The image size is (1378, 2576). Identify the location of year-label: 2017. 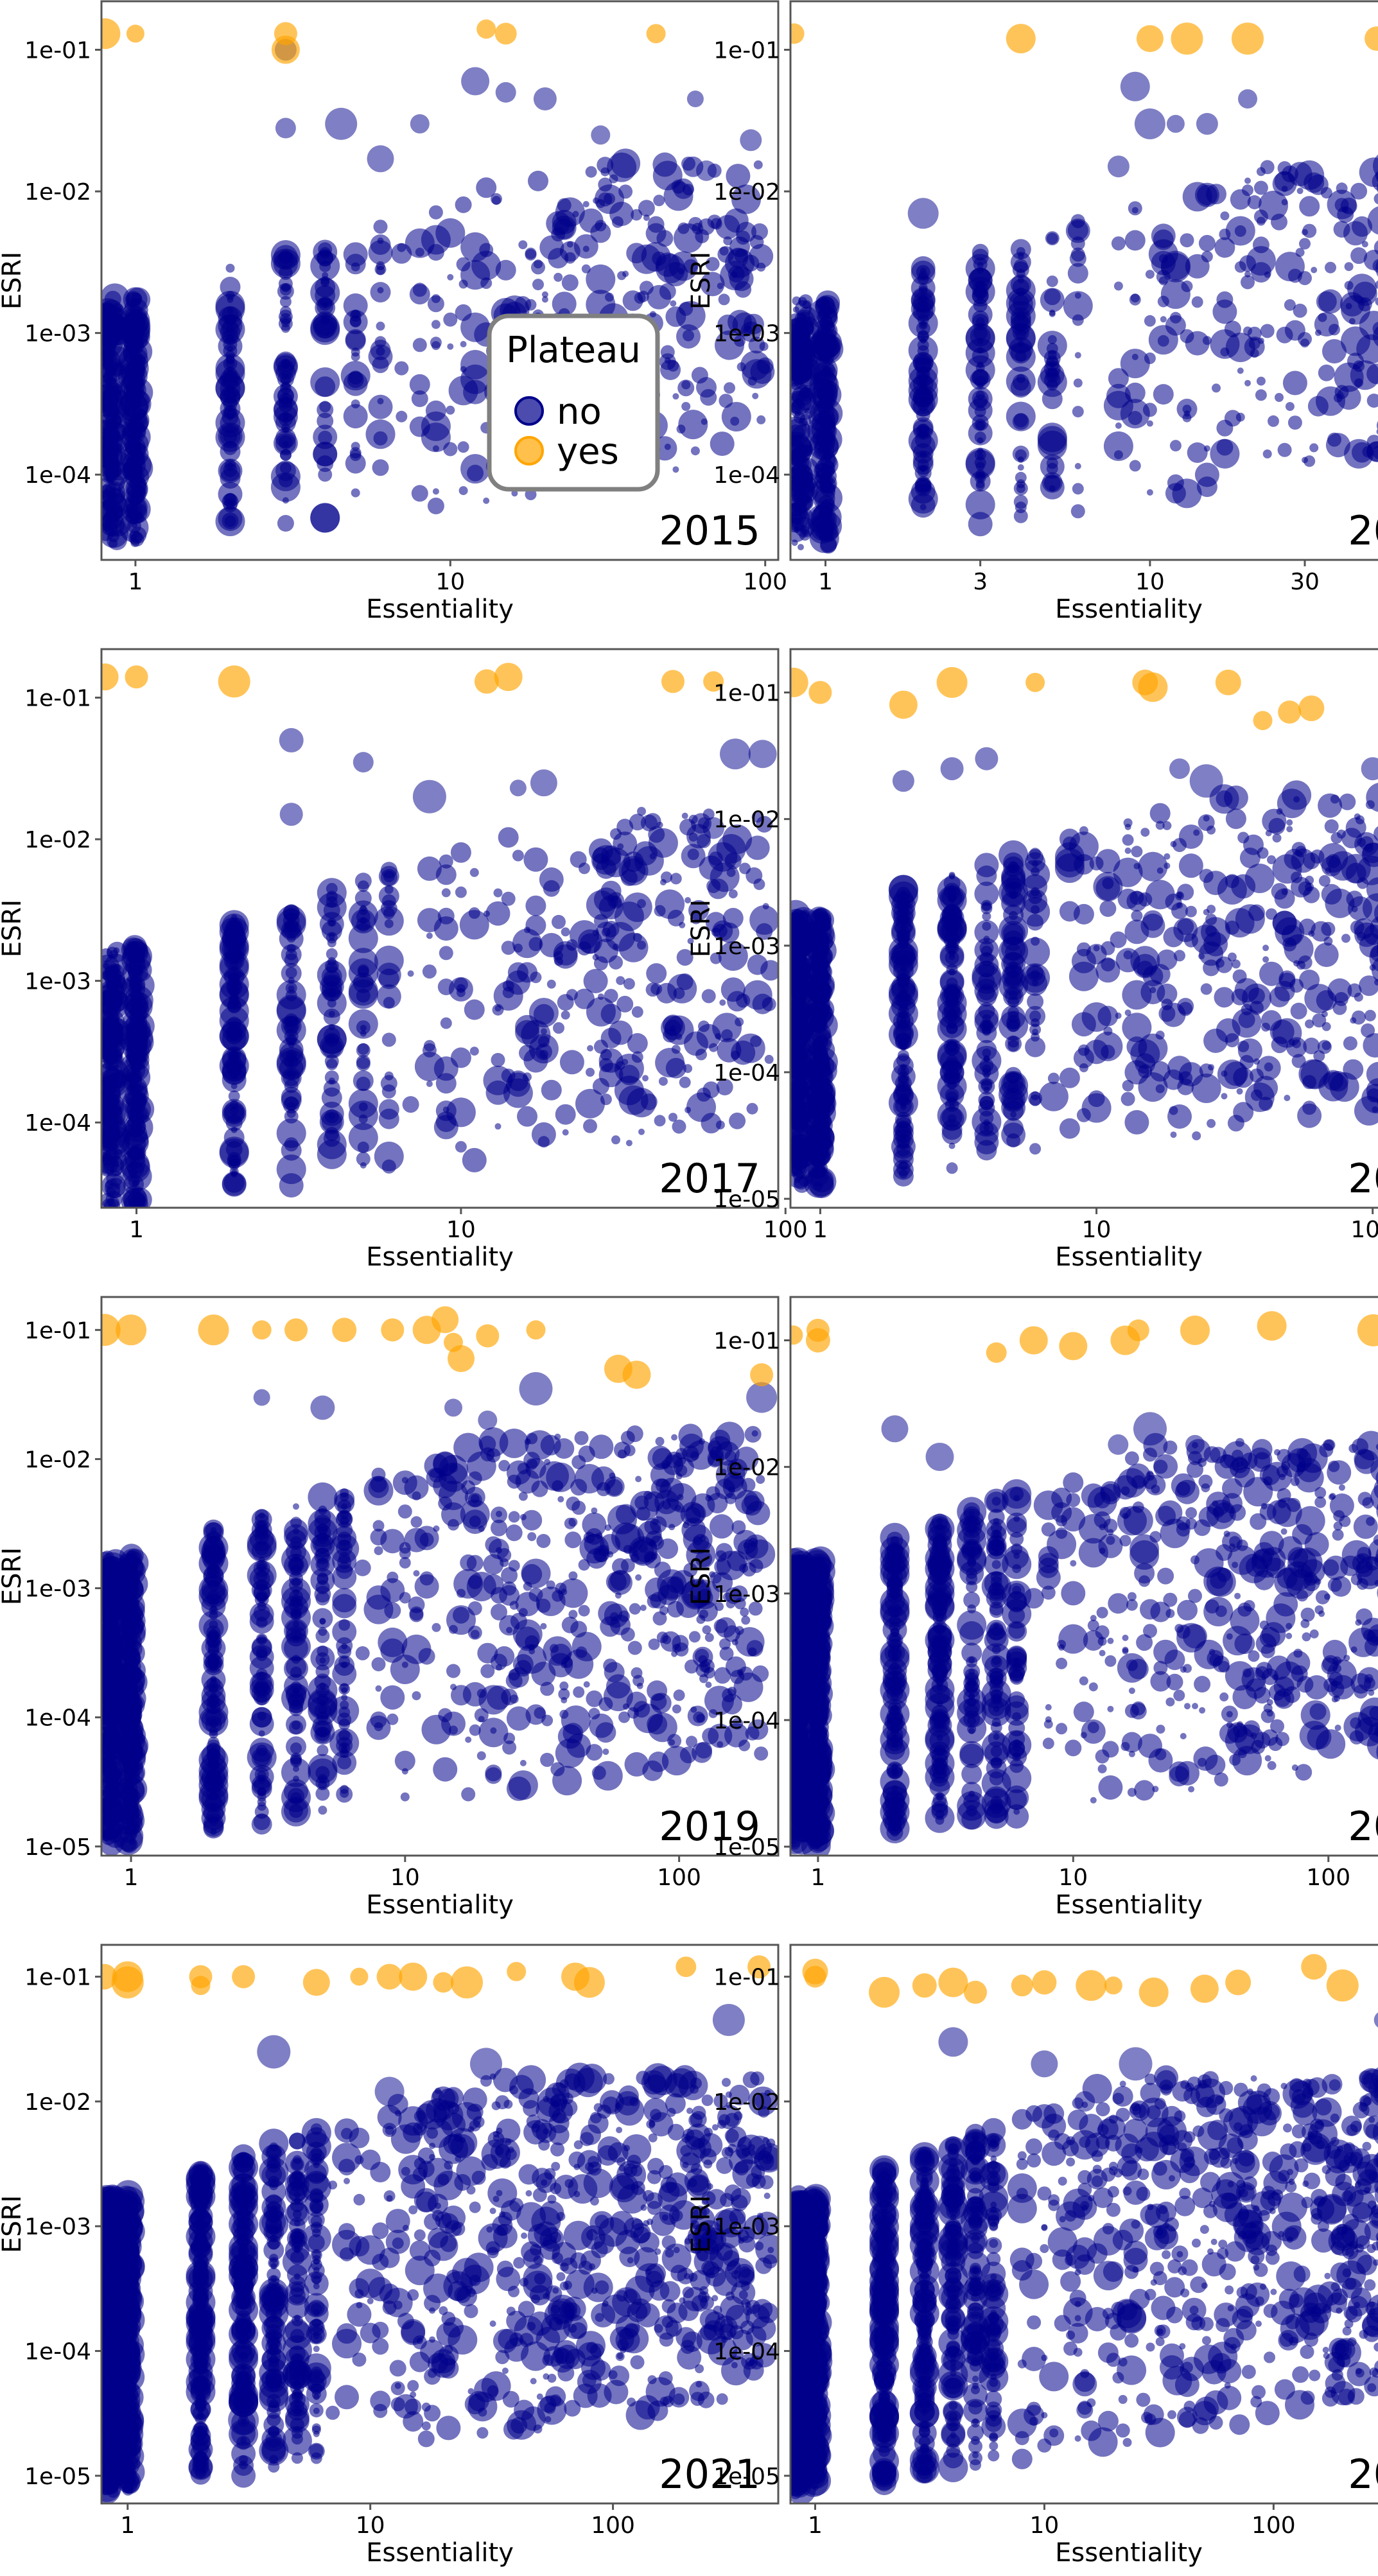
(709, 1178).